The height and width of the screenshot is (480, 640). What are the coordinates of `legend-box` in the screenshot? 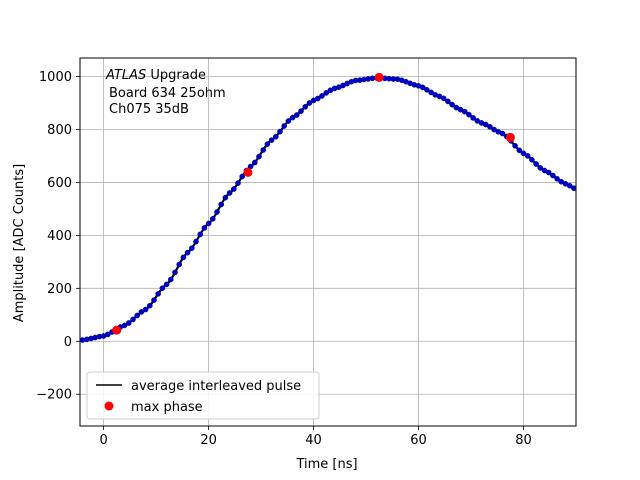 It's located at (203, 395).